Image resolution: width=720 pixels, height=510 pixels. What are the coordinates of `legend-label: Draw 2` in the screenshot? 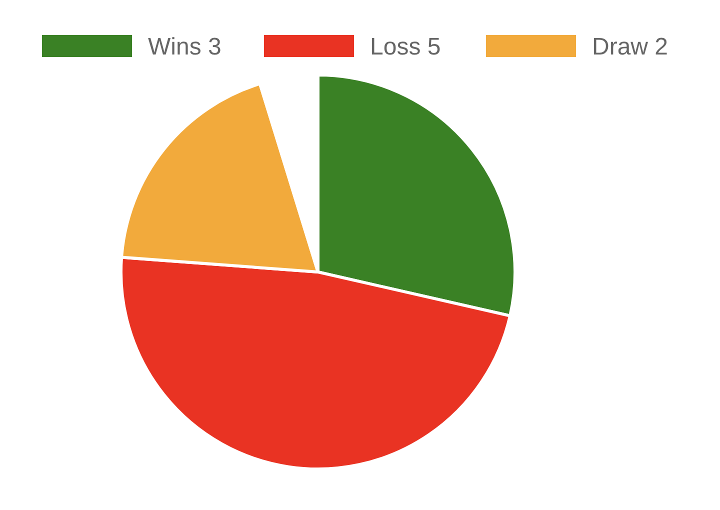 It's located at (630, 47).